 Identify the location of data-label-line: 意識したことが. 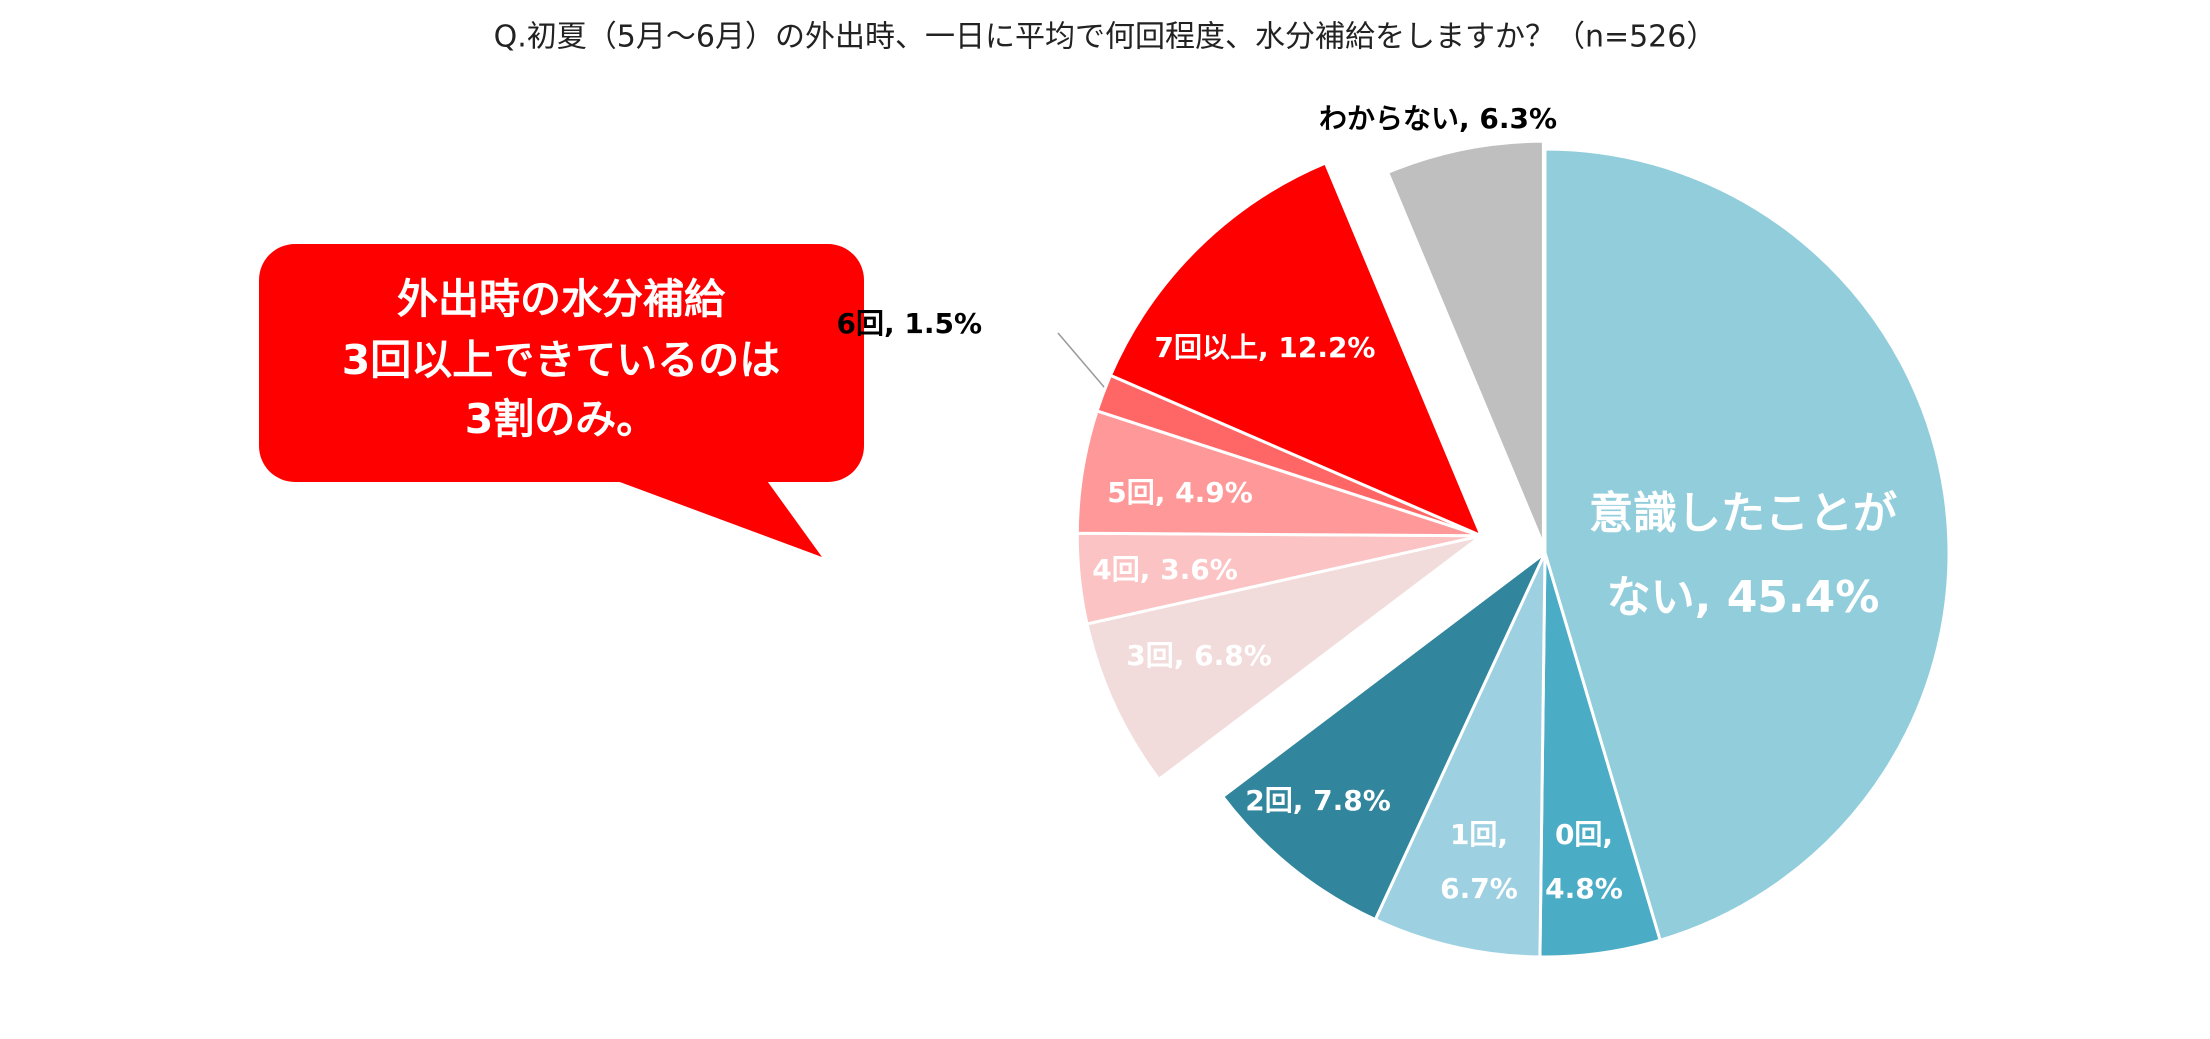
(1743, 513).